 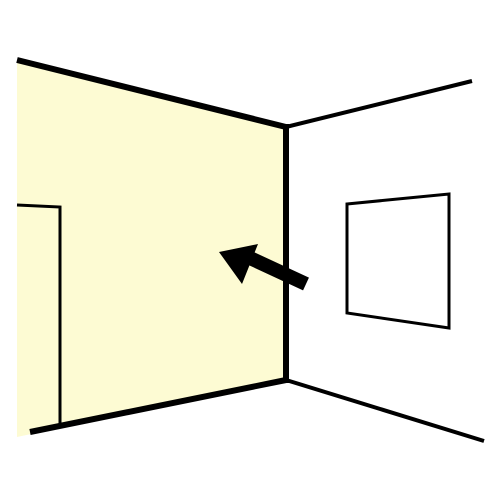 What do you see at coordinates (238, 264) in the screenshot?
I see `pointer-arrow-head` at bounding box center [238, 264].